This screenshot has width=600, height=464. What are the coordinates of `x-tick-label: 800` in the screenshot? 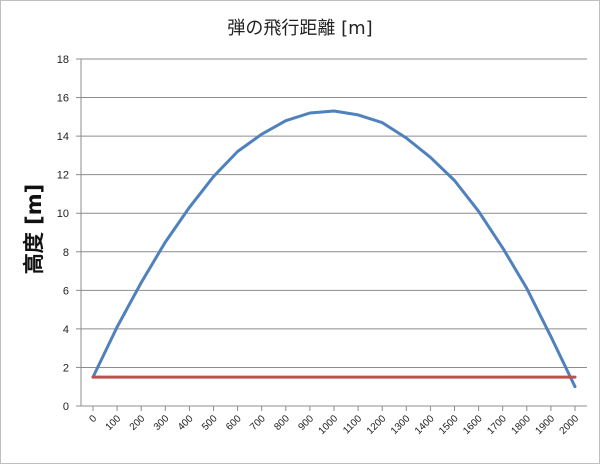 It's located at (282, 423).